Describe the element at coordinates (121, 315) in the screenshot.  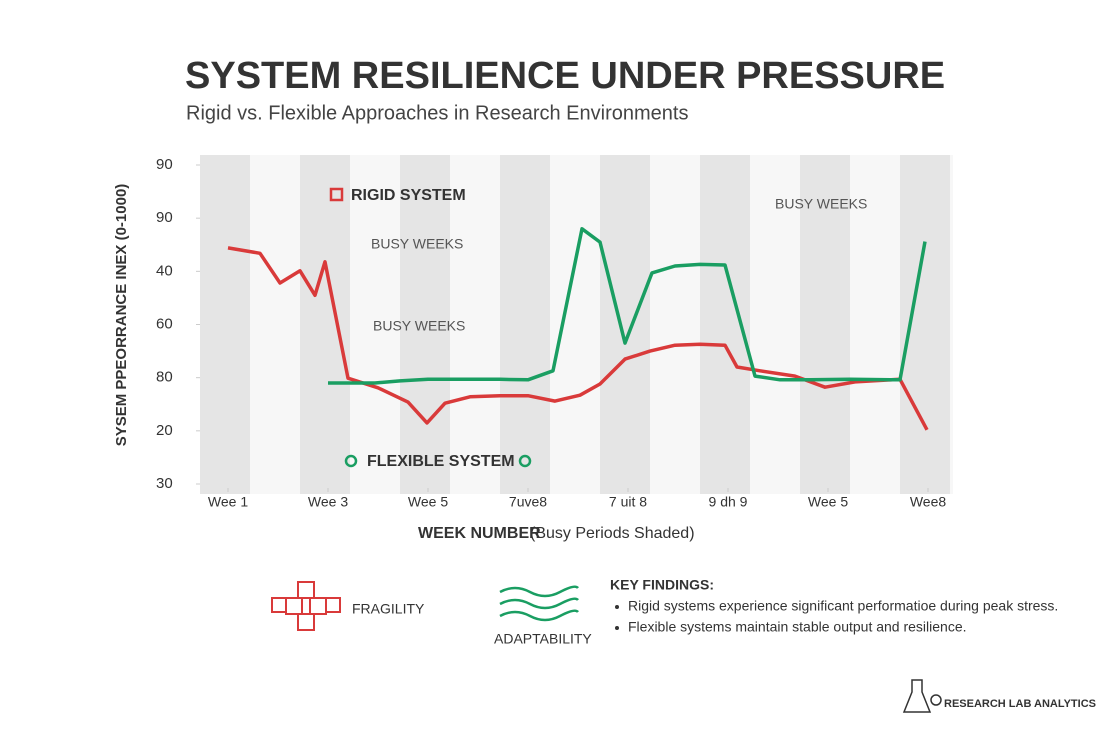
I see `y-axis-label: SYSEM PPEORRANCE INEX (0-1000)` at that location.